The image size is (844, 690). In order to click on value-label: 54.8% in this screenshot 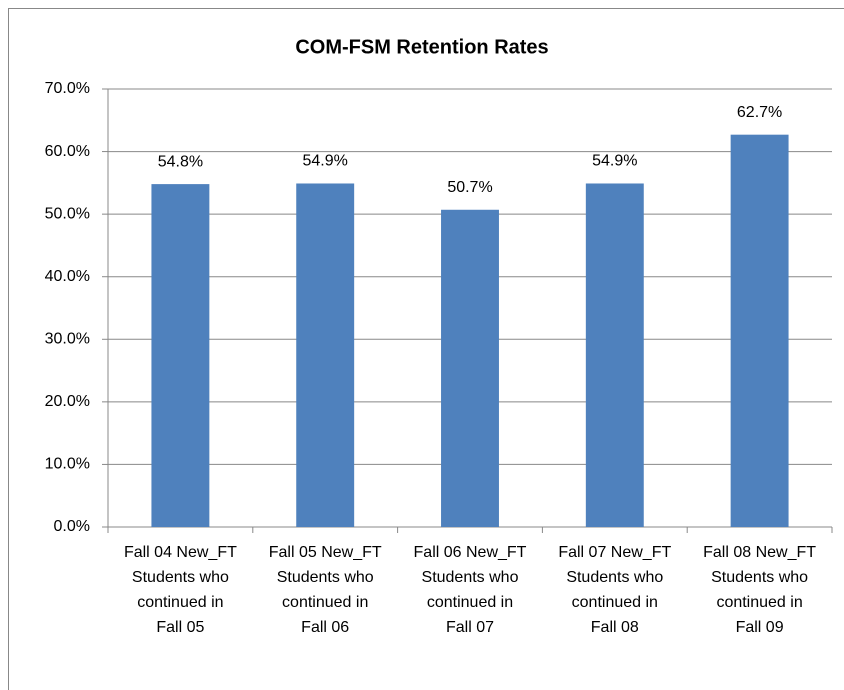, I will do `click(180, 161)`.